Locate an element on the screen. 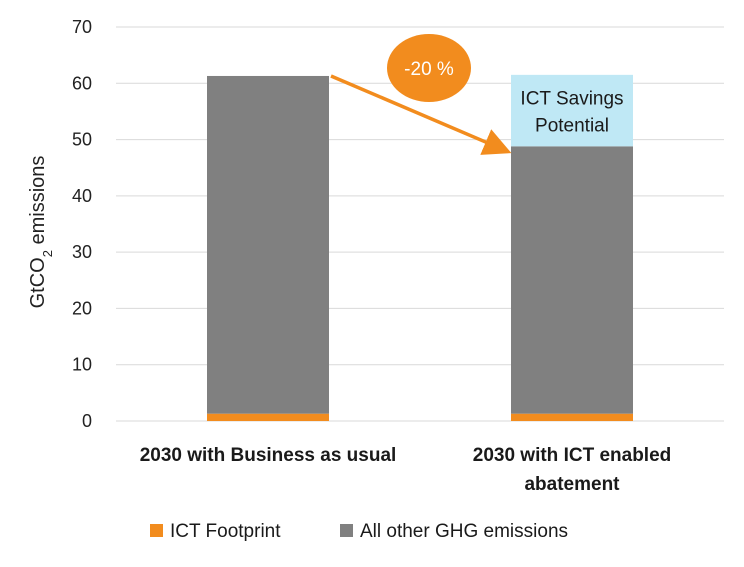  legend: ICT Footprint All other GHG emissions is located at coordinates (359, 531).